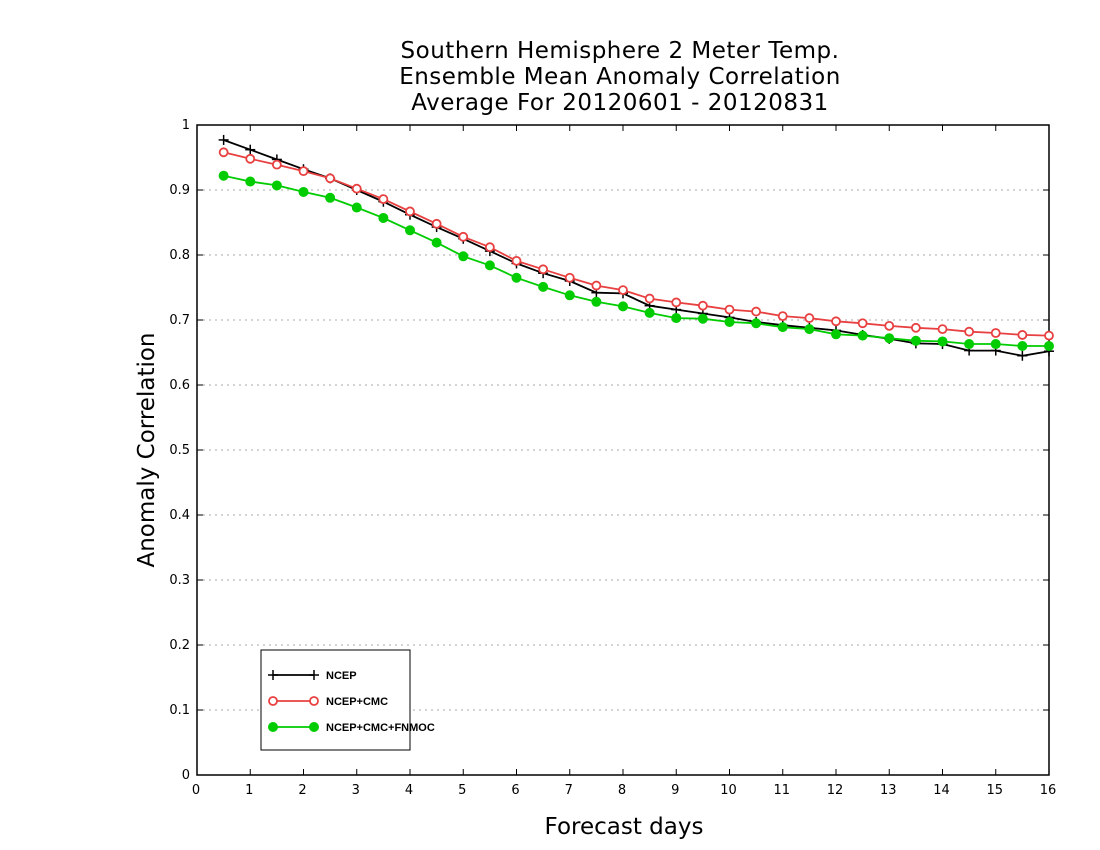 The width and height of the screenshot is (1100, 850). What do you see at coordinates (186, 125) in the screenshot?
I see `y-tick-label: 1` at bounding box center [186, 125].